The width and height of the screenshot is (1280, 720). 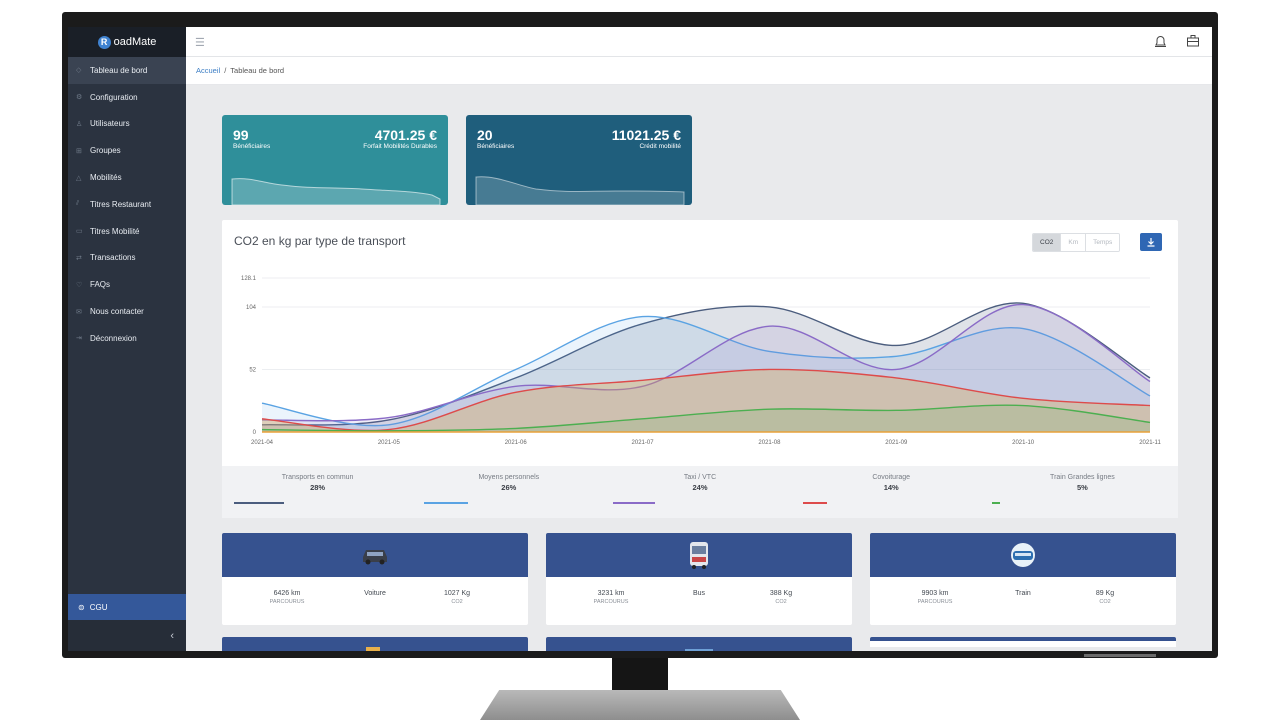 What do you see at coordinates (127, 231) in the screenshot?
I see `sidebar-item-mobility-vouchers: ▭ Titres Mobilité` at bounding box center [127, 231].